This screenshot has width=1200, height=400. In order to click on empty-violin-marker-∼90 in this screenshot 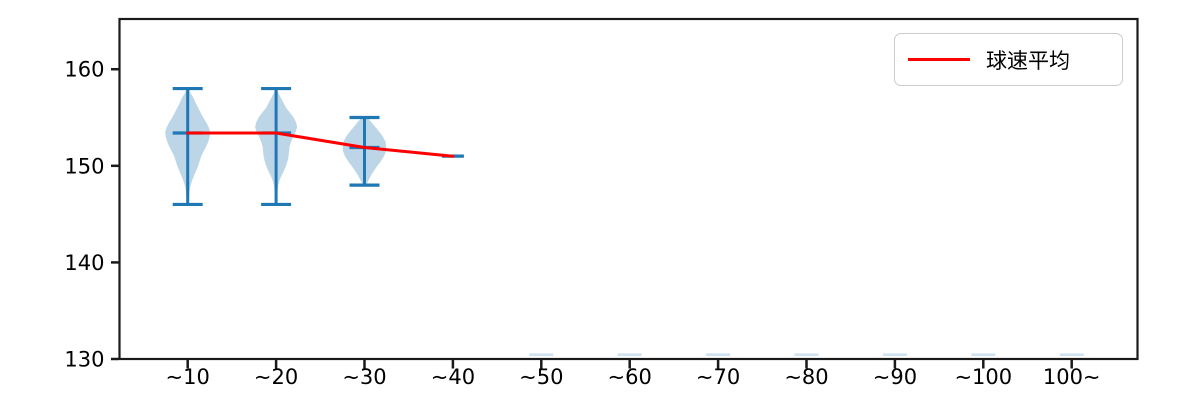, I will do `click(894, 354)`.